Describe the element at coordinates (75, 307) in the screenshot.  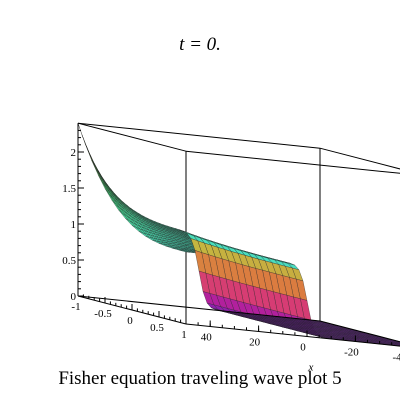
I see `y-tick-label: -1` at that location.